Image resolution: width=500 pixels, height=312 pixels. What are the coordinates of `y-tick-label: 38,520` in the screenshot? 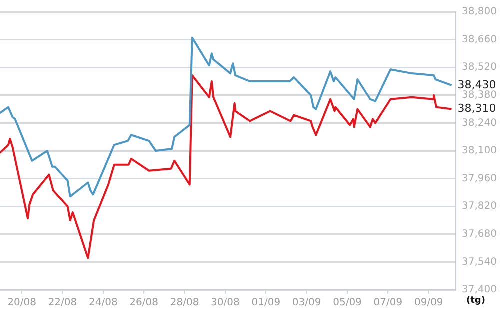 It's located at (479, 68).